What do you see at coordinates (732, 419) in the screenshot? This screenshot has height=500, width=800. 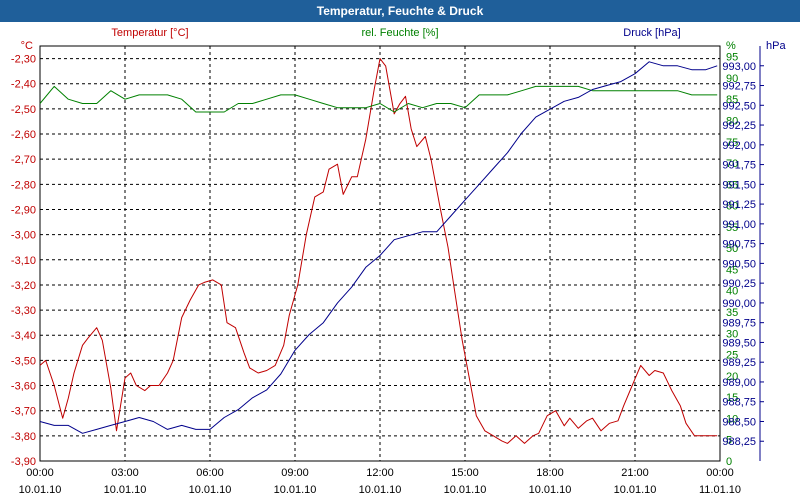 I see `humidity-tick-label: 10` at bounding box center [732, 419].